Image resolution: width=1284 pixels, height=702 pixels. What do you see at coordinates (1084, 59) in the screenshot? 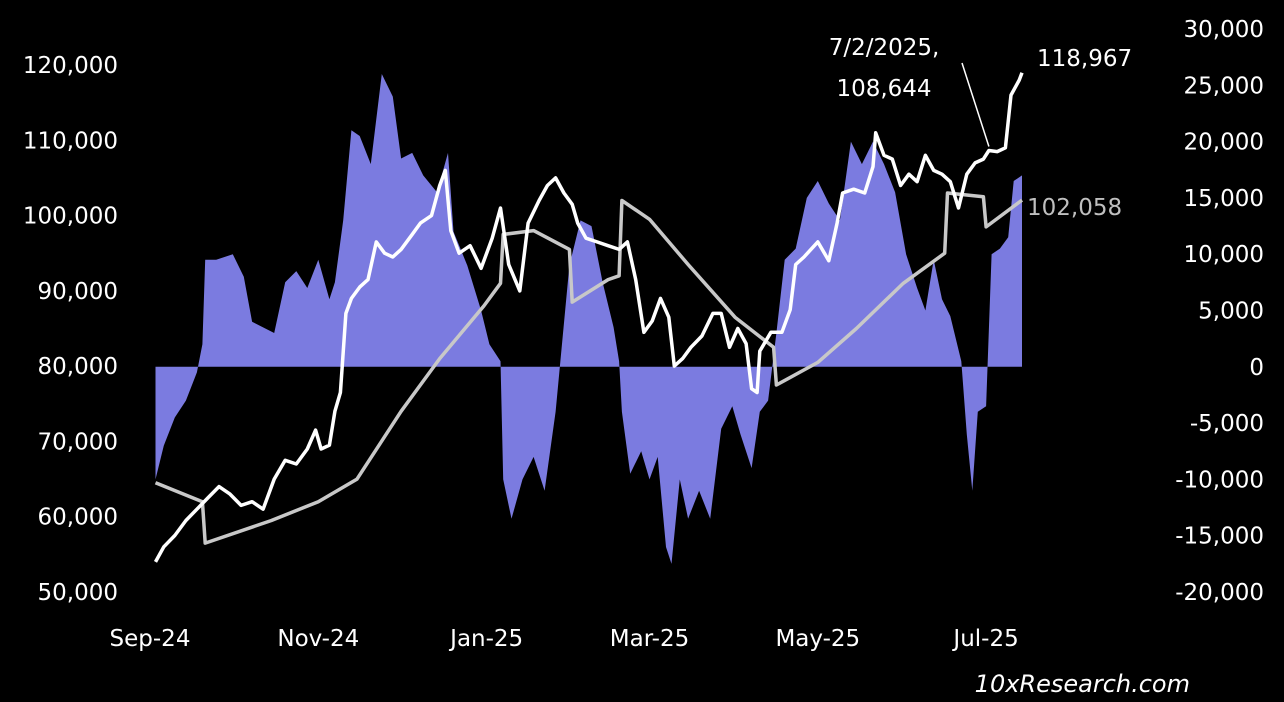
I see `annotation-last-price: 118,967` at bounding box center [1084, 59].